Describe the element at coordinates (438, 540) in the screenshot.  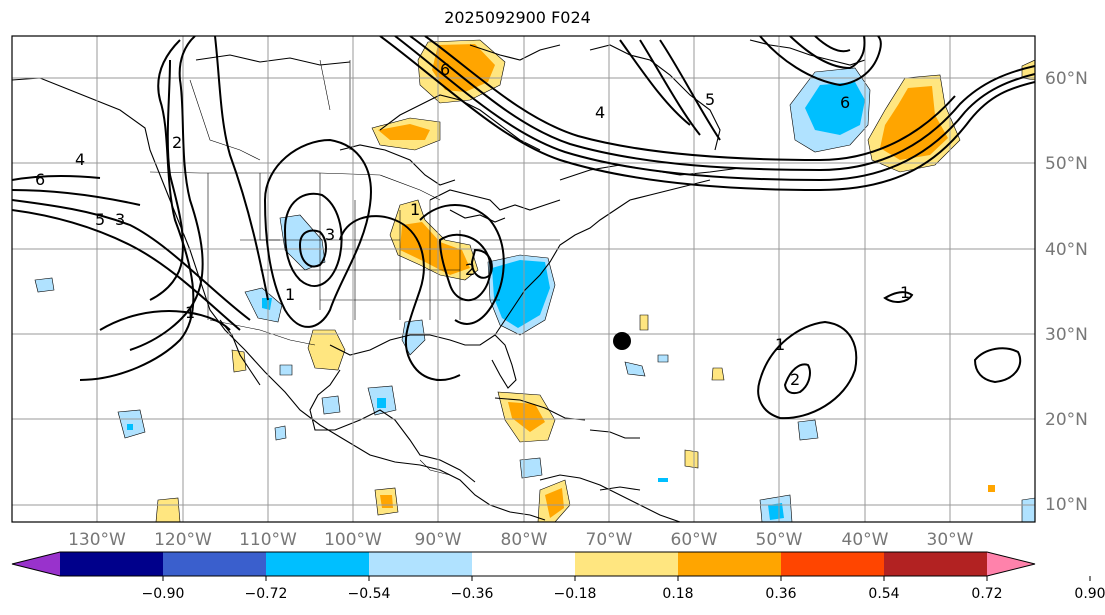
I see `lon-label: 90°W` at that location.